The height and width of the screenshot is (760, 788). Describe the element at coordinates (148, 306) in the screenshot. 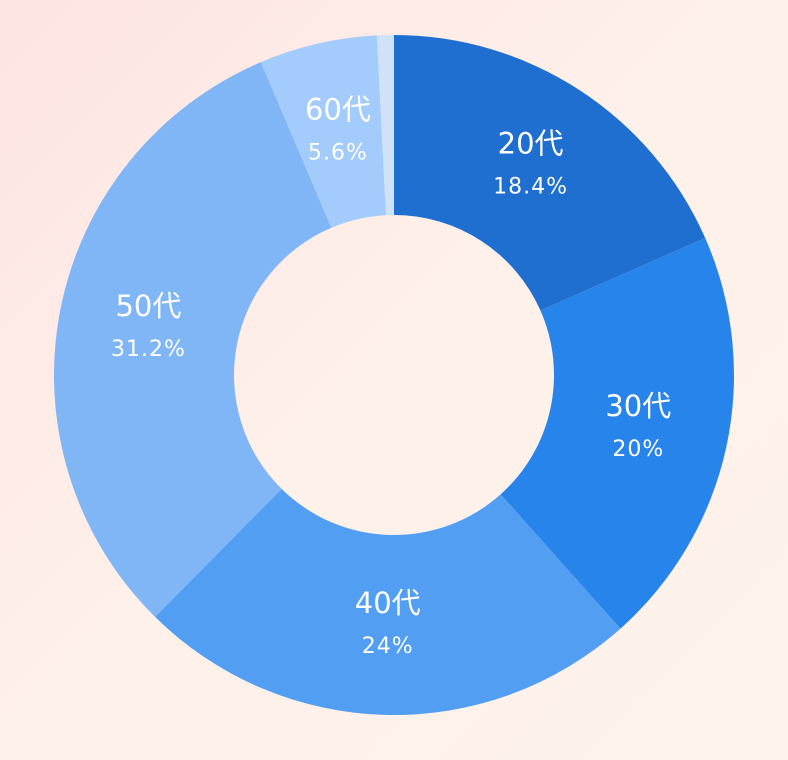

I see `slice-label: 50代` at that location.